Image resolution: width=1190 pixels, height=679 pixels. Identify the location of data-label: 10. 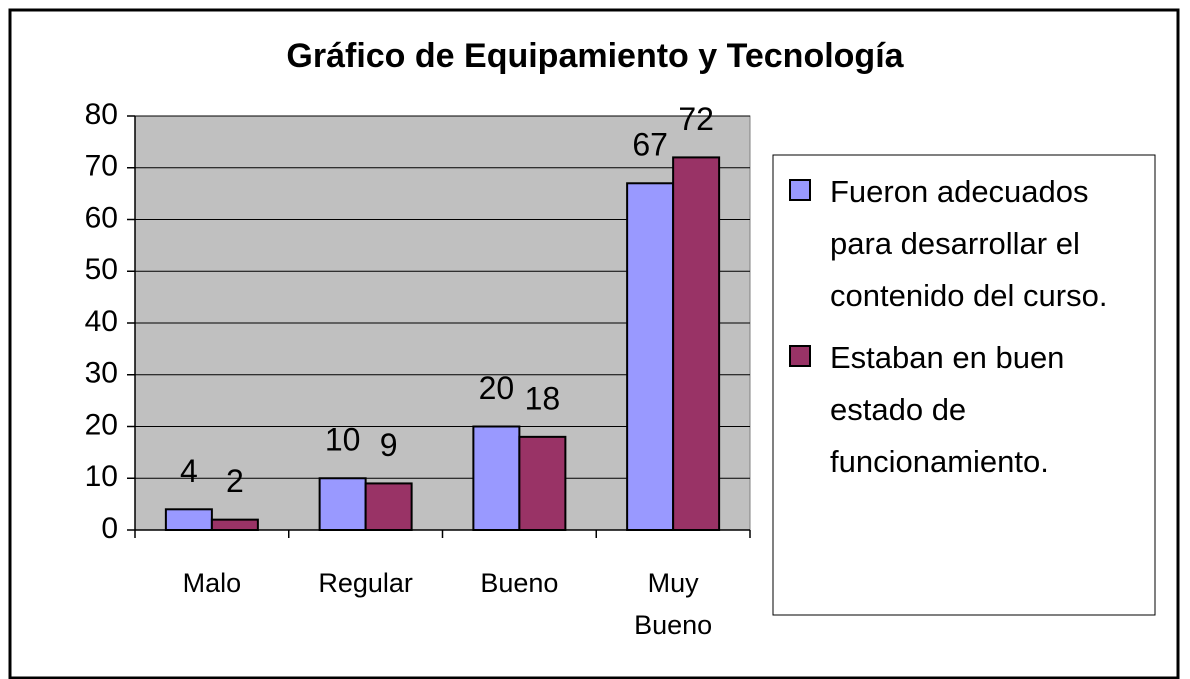
(343, 440).